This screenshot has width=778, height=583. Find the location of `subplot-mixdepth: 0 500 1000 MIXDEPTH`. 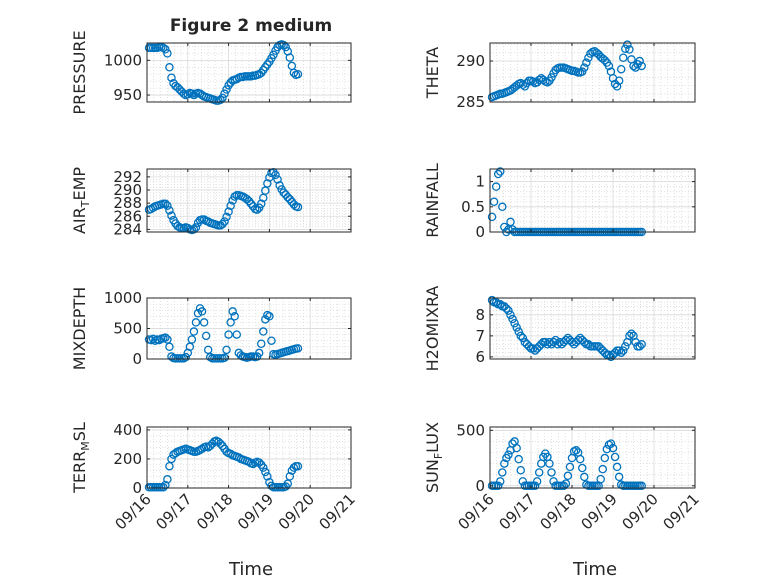

subplot-mixdepth: 0 500 1000 MIXDEPTH is located at coordinates (211, 328).